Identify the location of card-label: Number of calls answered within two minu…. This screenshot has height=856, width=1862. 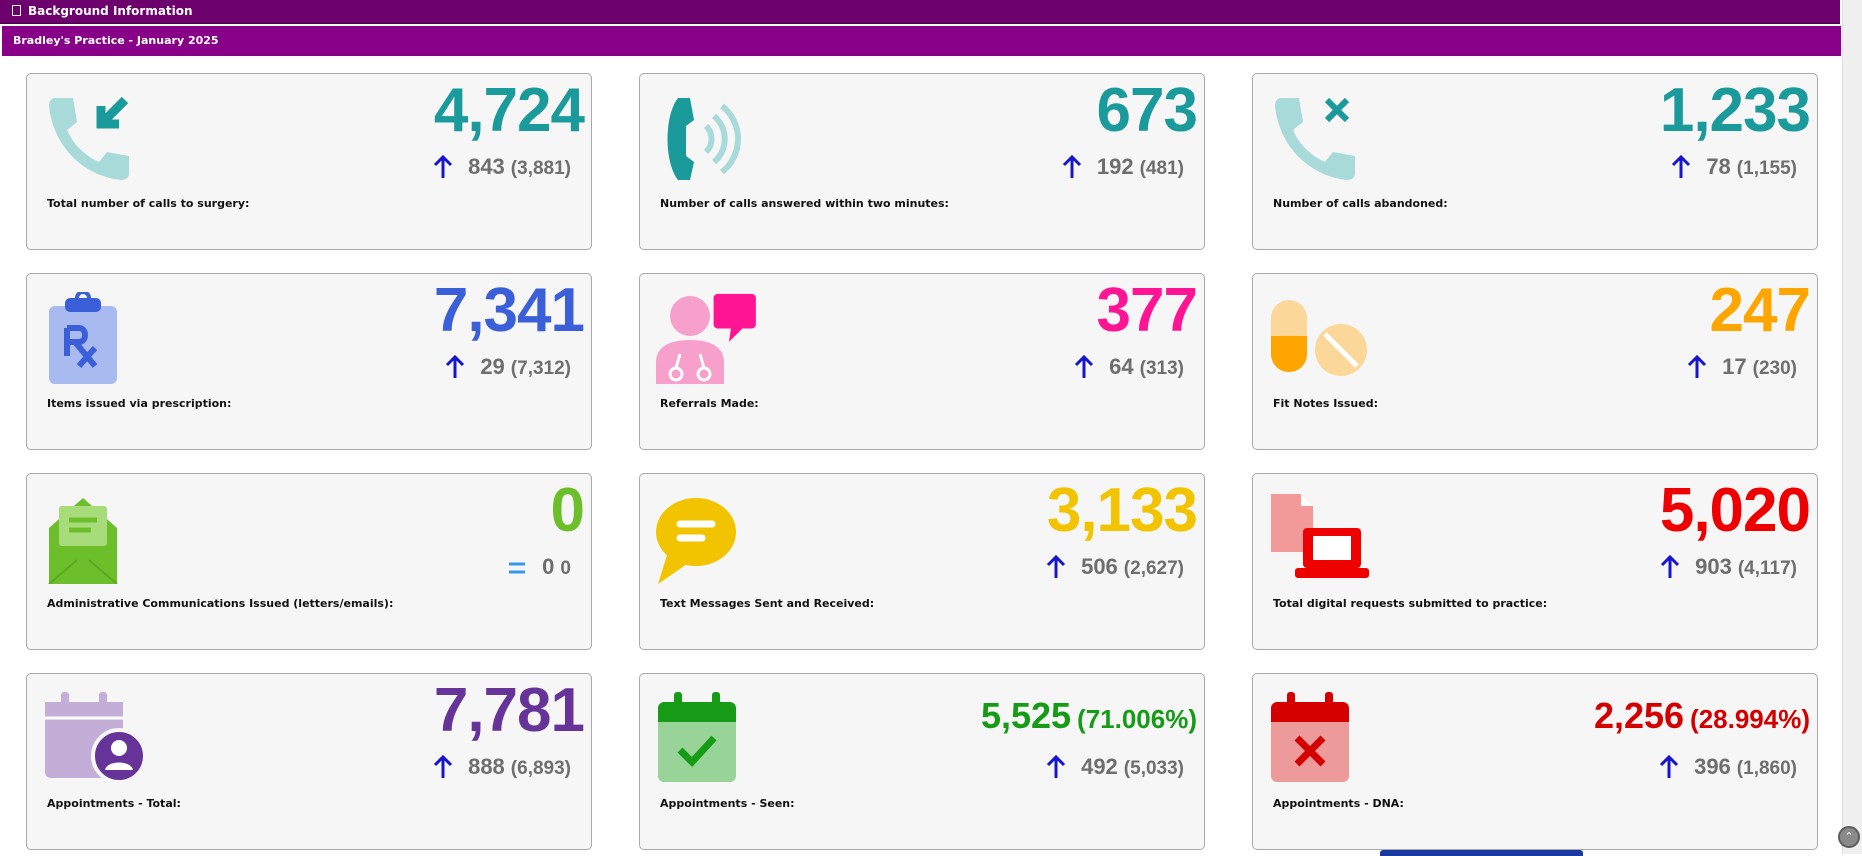
(804, 203).